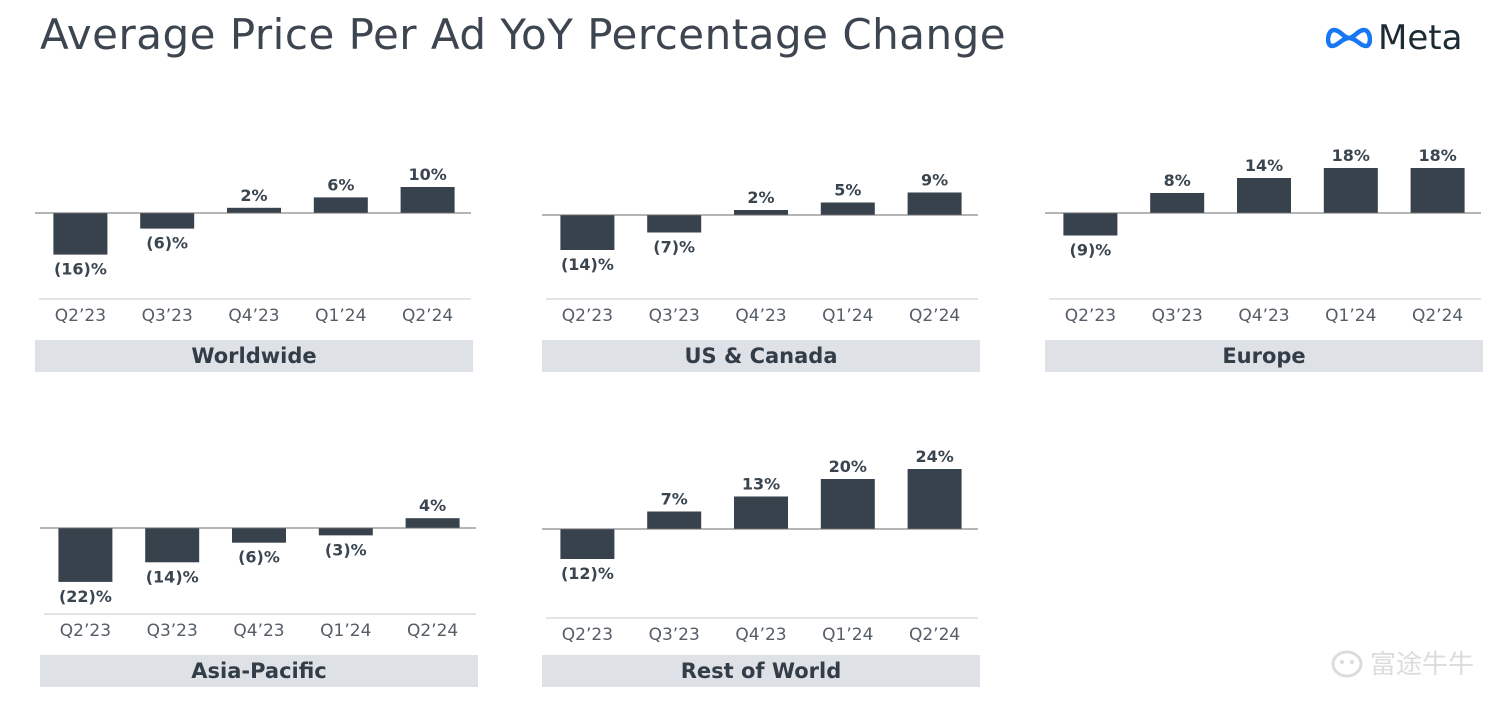  I want to click on meta-infinity-icon, so click(1349, 38).